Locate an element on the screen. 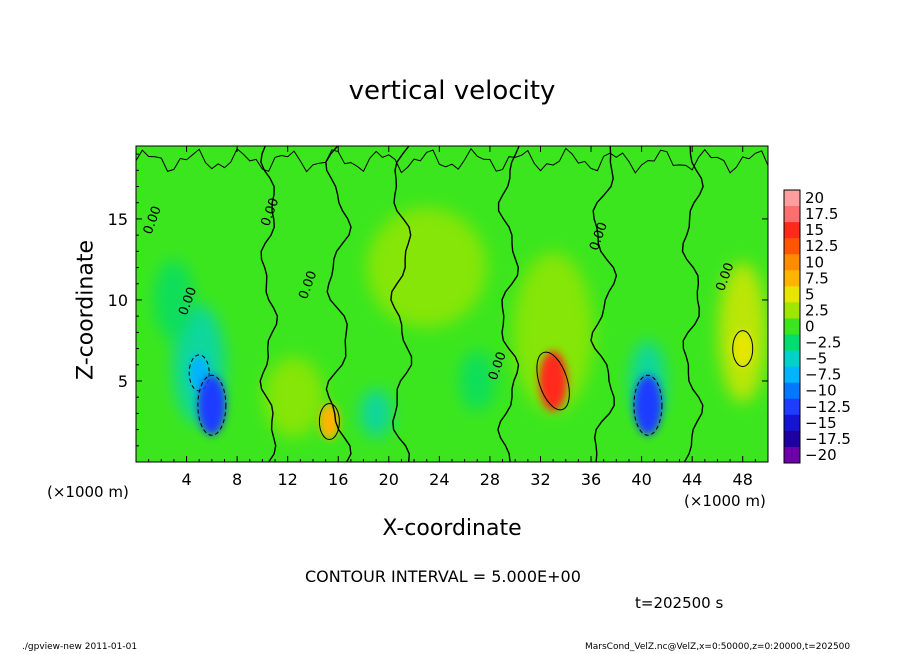 The image size is (904, 654). colorbar-label-1: 17.5 is located at coordinates (821, 214).